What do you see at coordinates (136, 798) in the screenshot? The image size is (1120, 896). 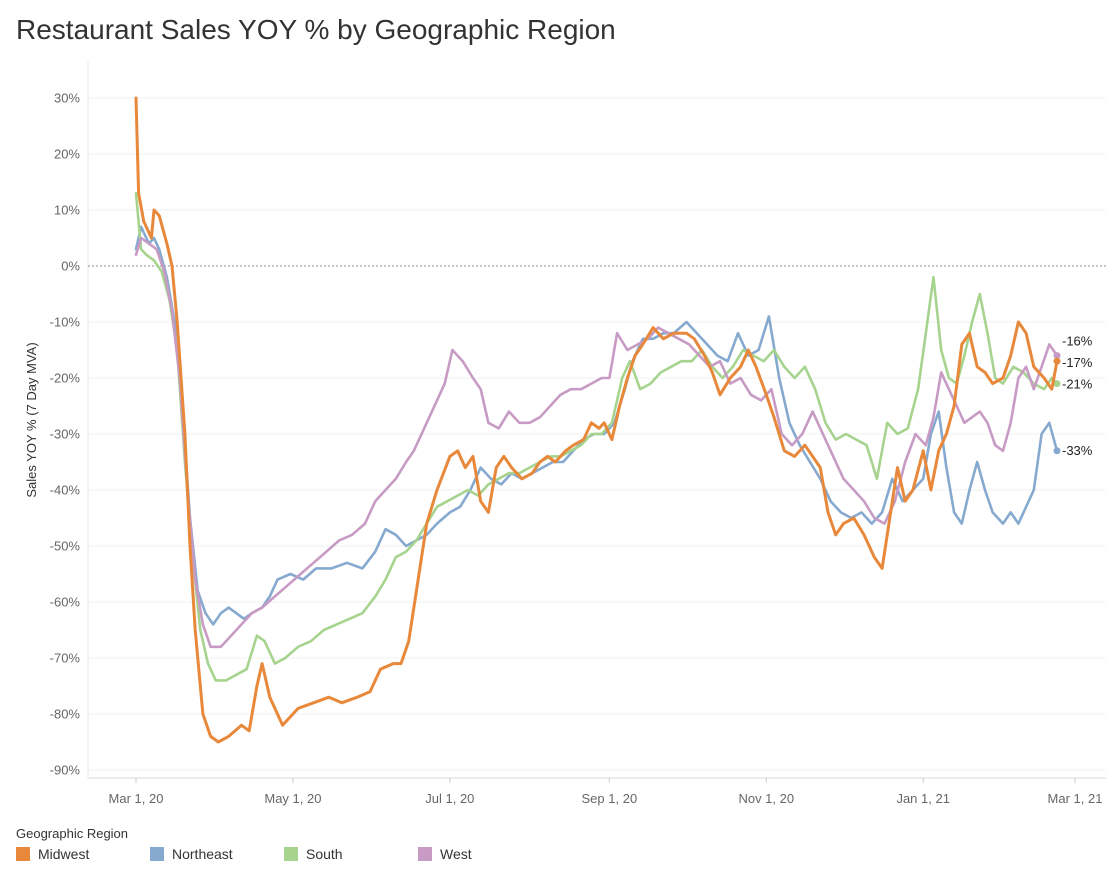 I see `x-tick-label: Mar 1, 20` at bounding box center [136, 798].